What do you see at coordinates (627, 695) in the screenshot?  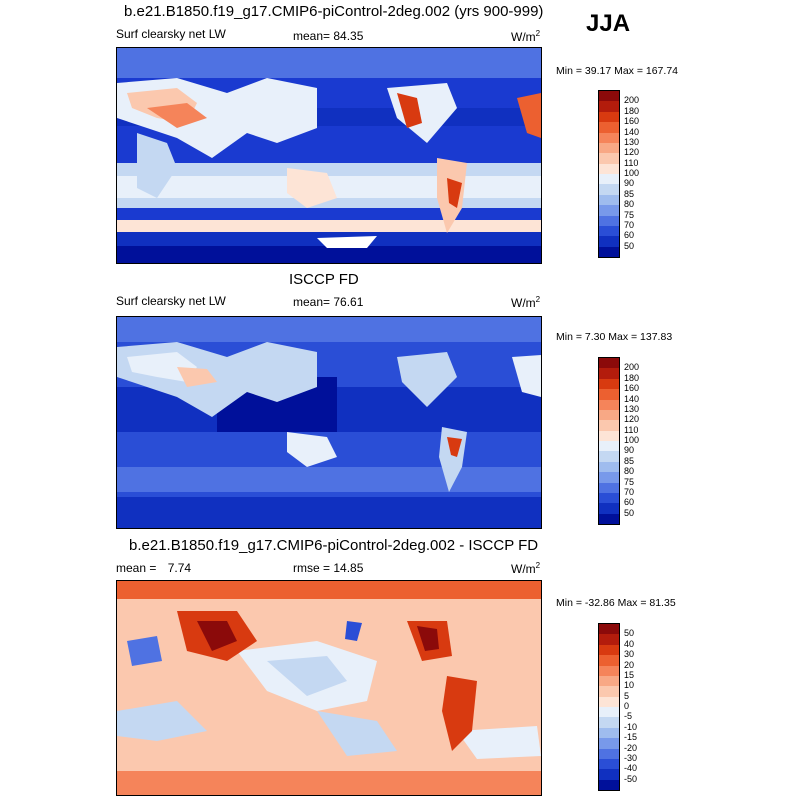 I see `colorbar-tick-label: 5` at bounding box center [627, 695].